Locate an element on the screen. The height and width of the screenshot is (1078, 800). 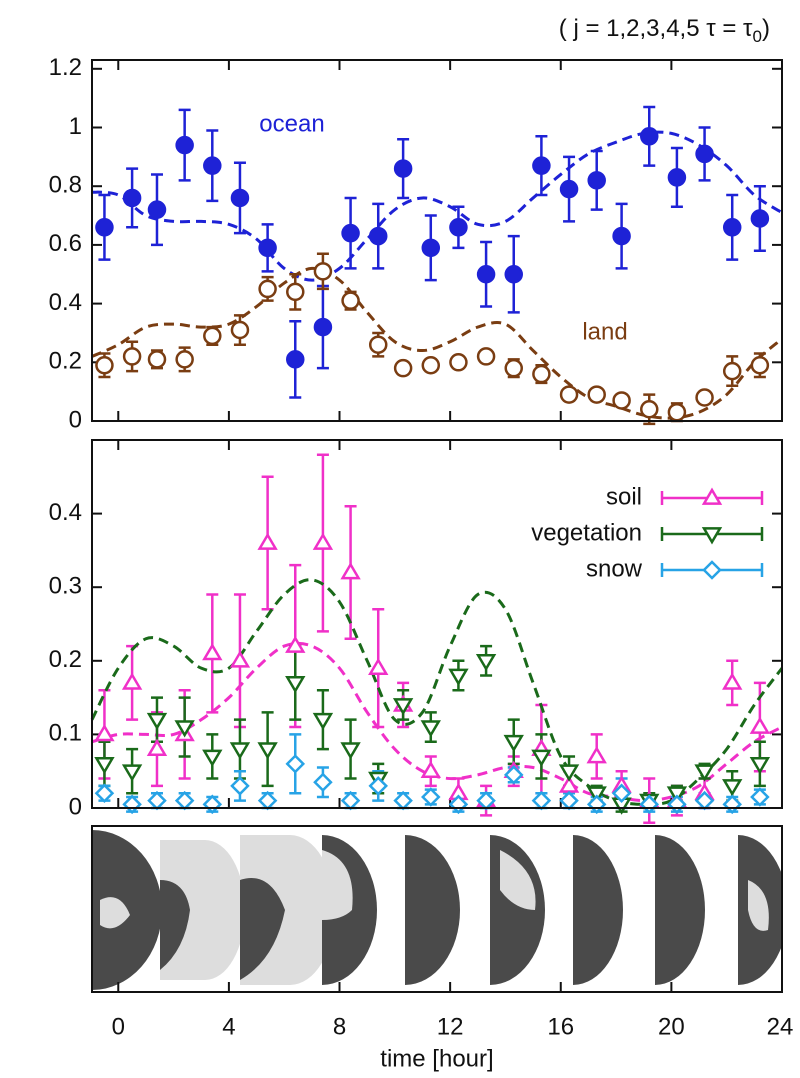
annotation-sub: 0 is located at coordinates (757, 36).